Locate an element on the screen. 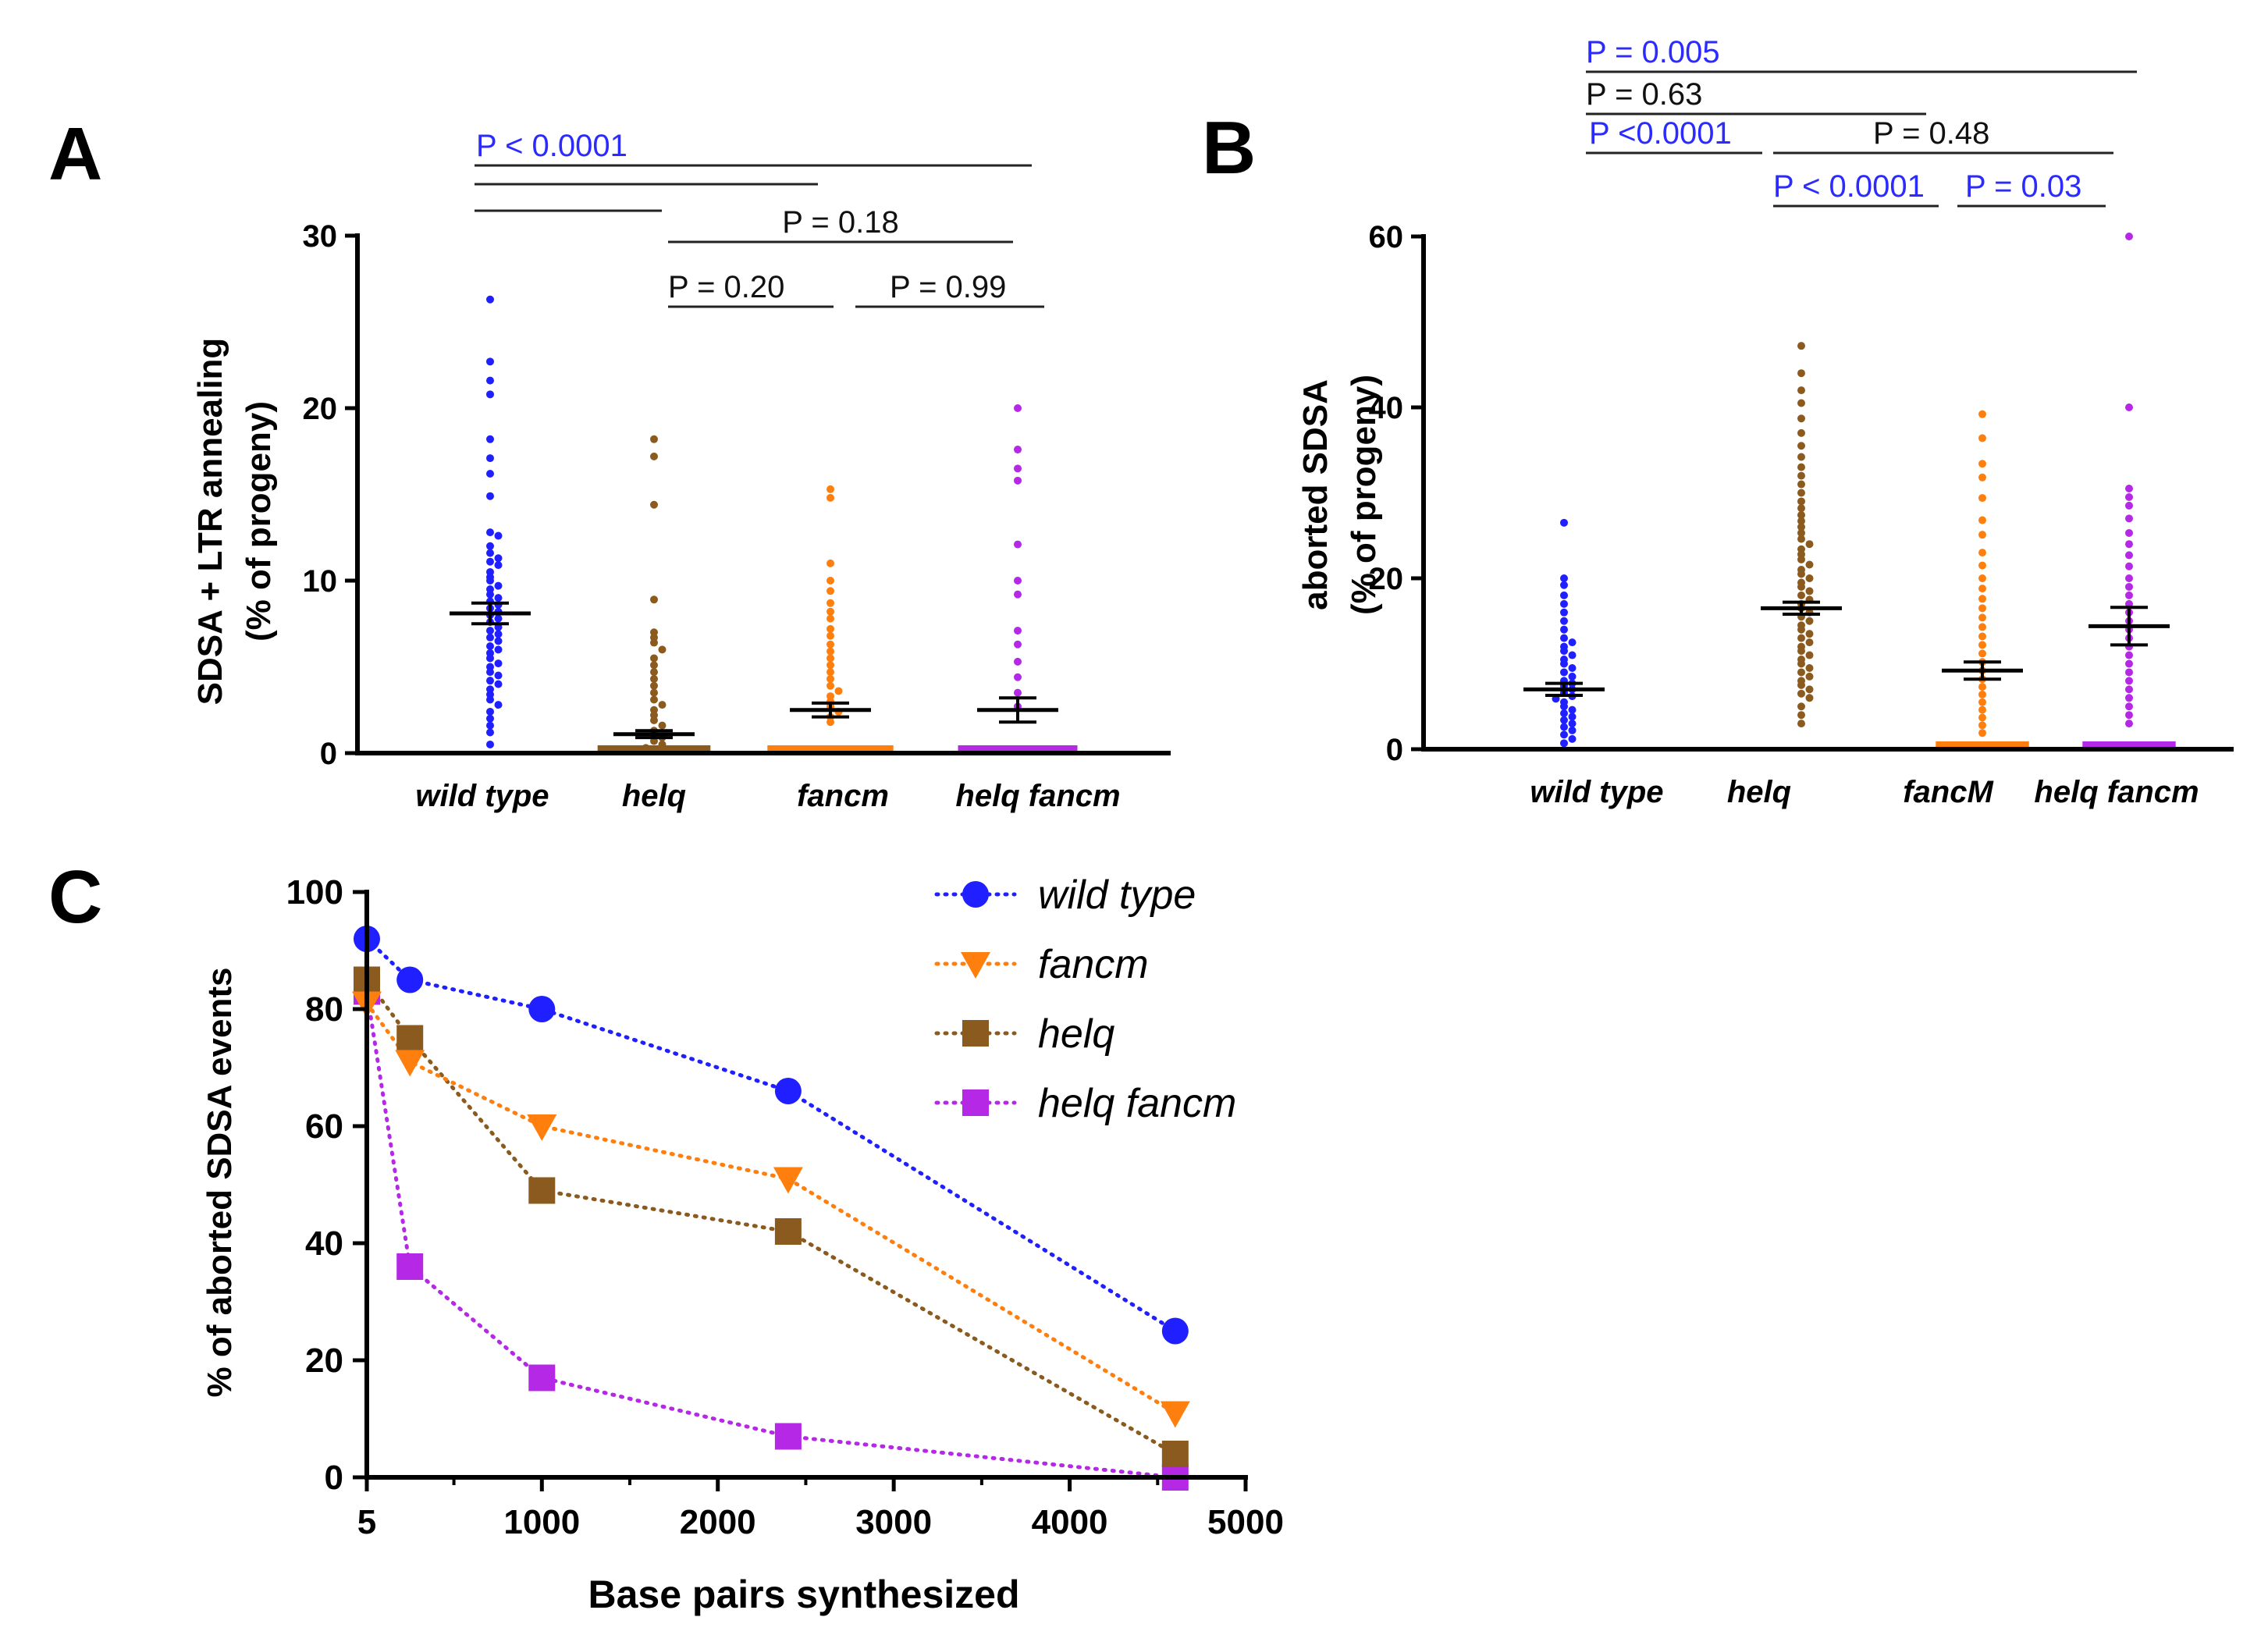  c-y-tick-label-100: 100 is located at coordinates (314, 892).